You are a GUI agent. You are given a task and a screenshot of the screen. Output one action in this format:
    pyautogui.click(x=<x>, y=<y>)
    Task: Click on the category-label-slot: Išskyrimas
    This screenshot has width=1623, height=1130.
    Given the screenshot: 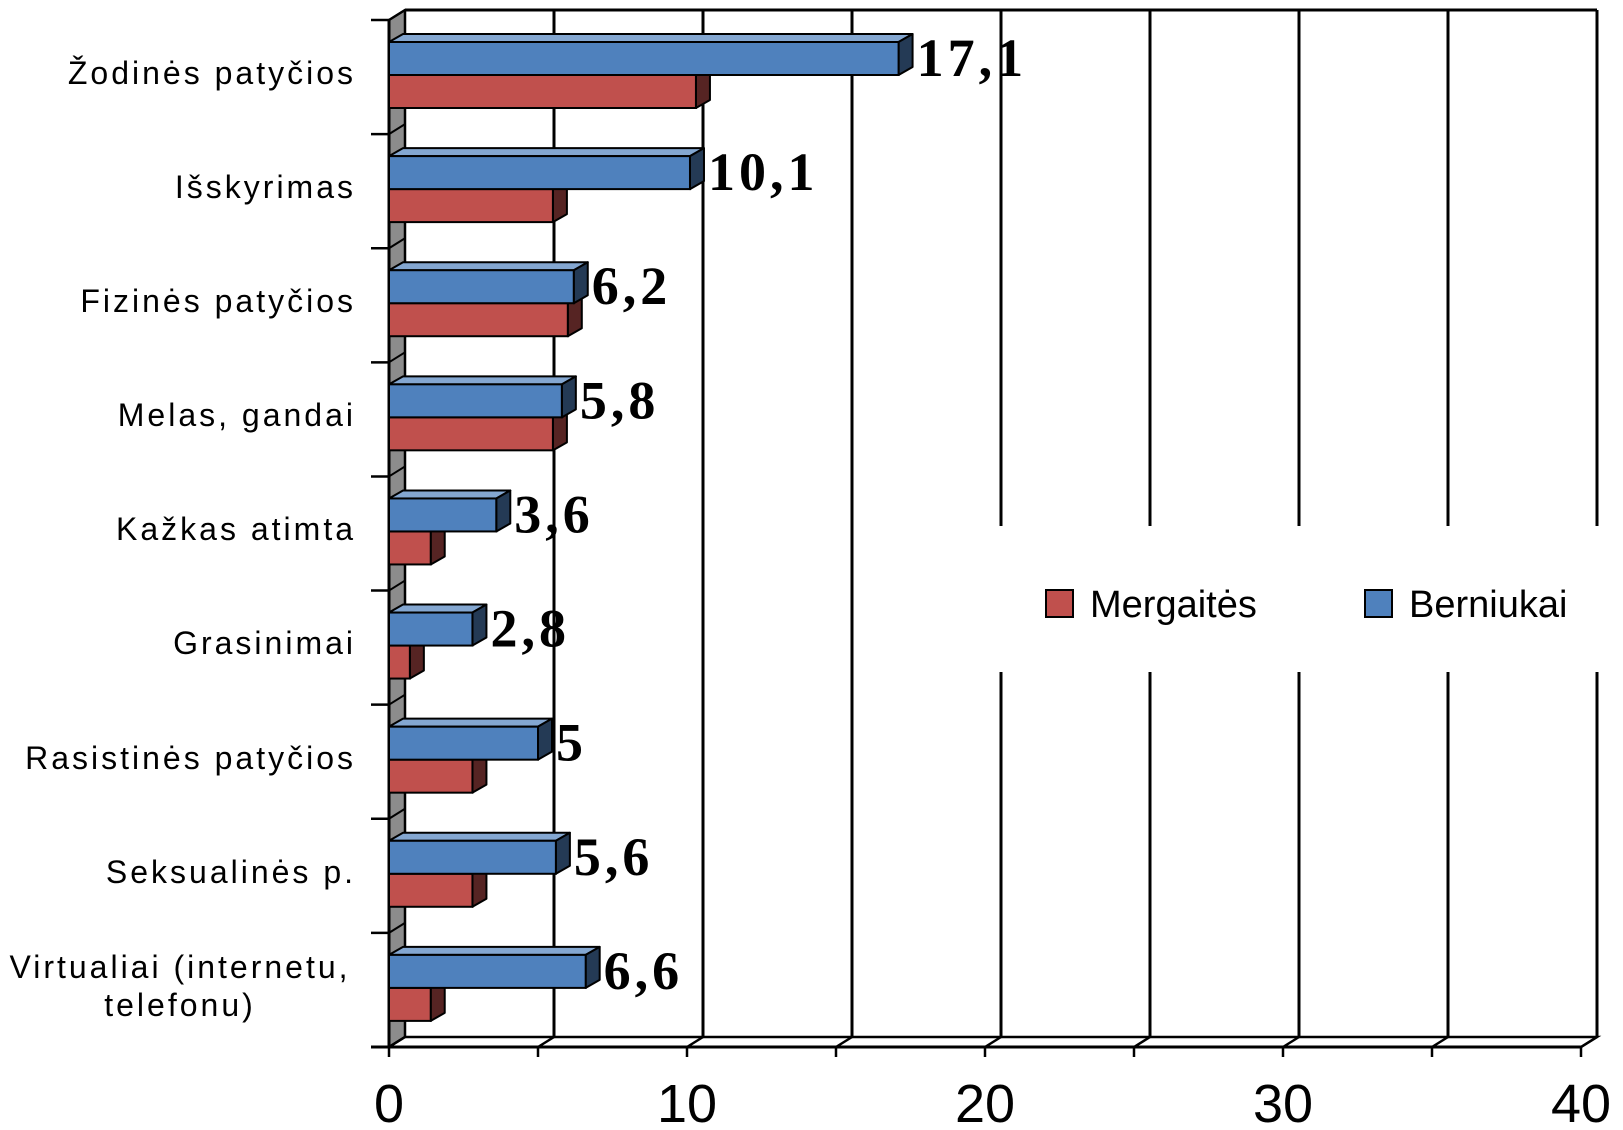 What is the action you would take?
    pyautogui.click(x=180, y=187)
    